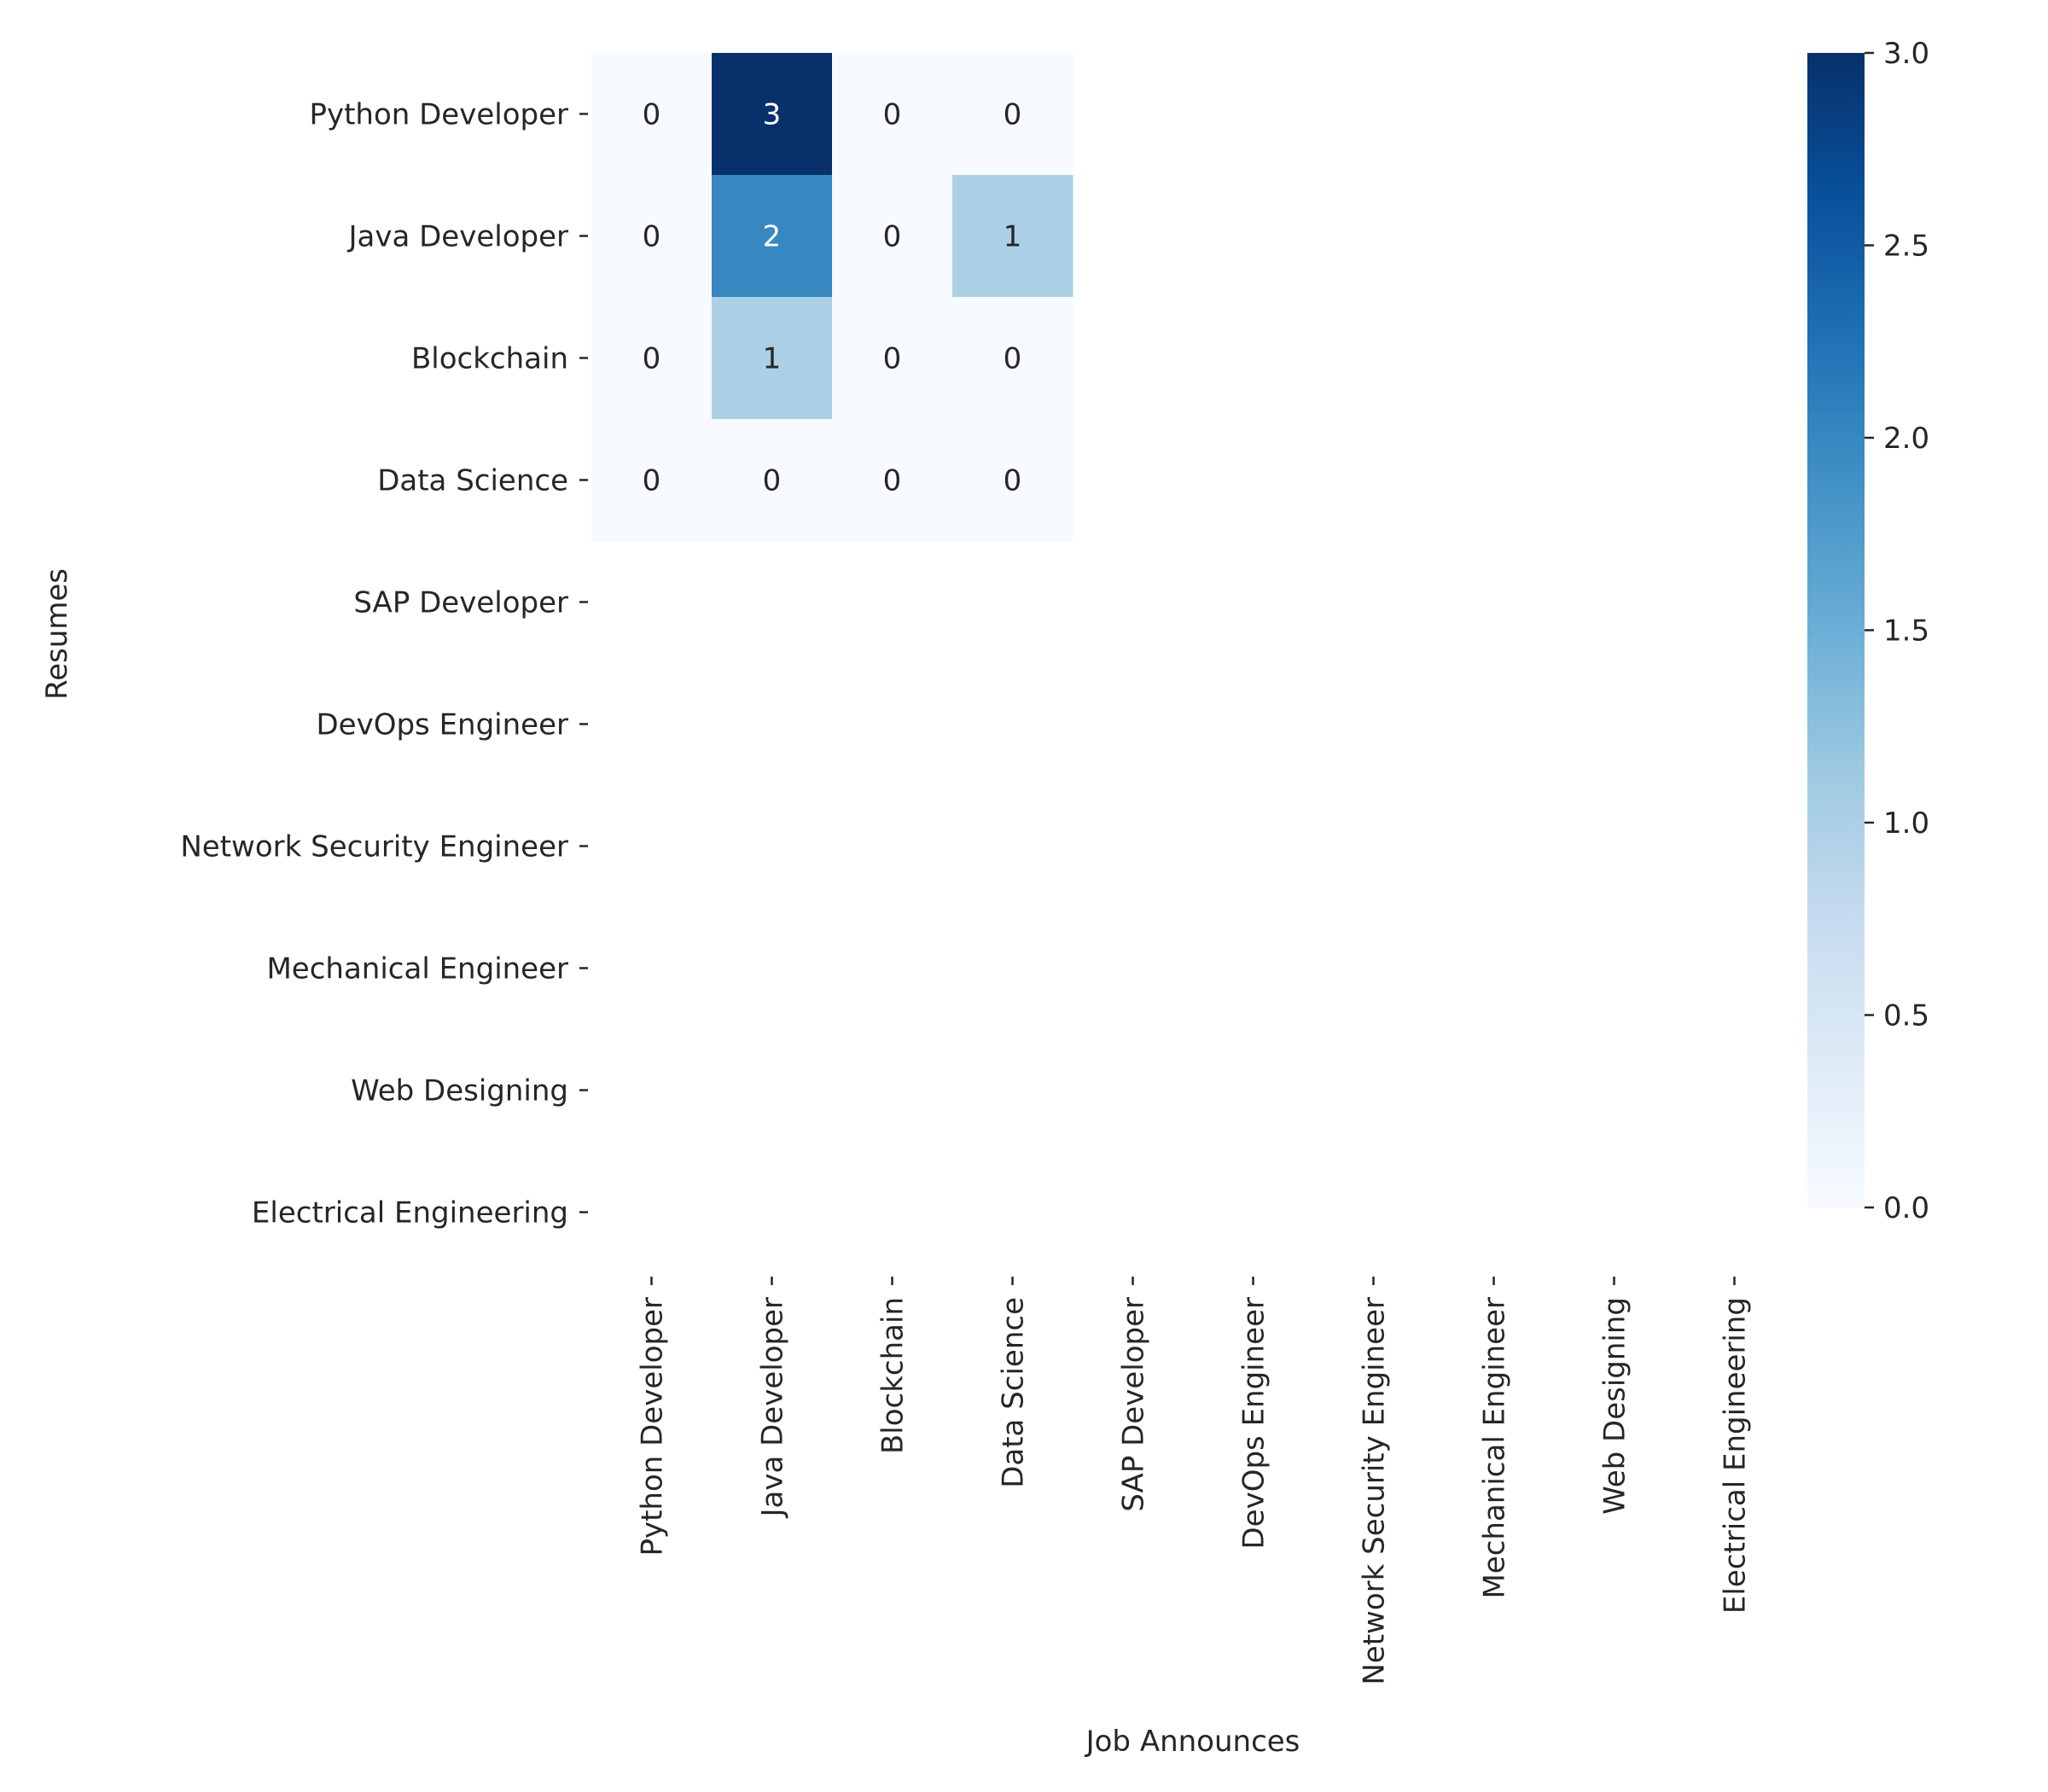 The width and height of the screenshot is (2048, 1792). I want to click on cell-value-label: 2, so click(772, 237).